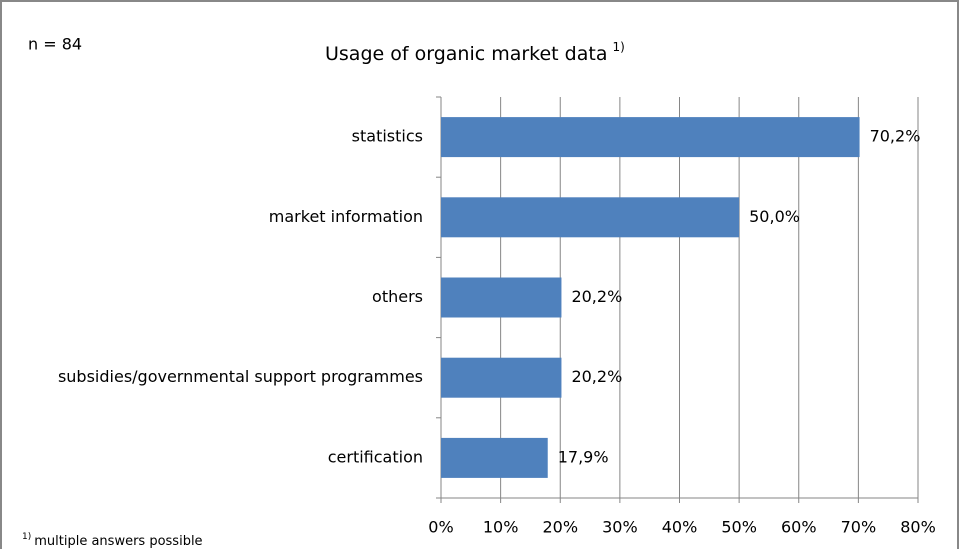 Image resolution: width=959 pixels, height=553 pixels. I want to click on x-tick-label: 80%, so click(918, 527).